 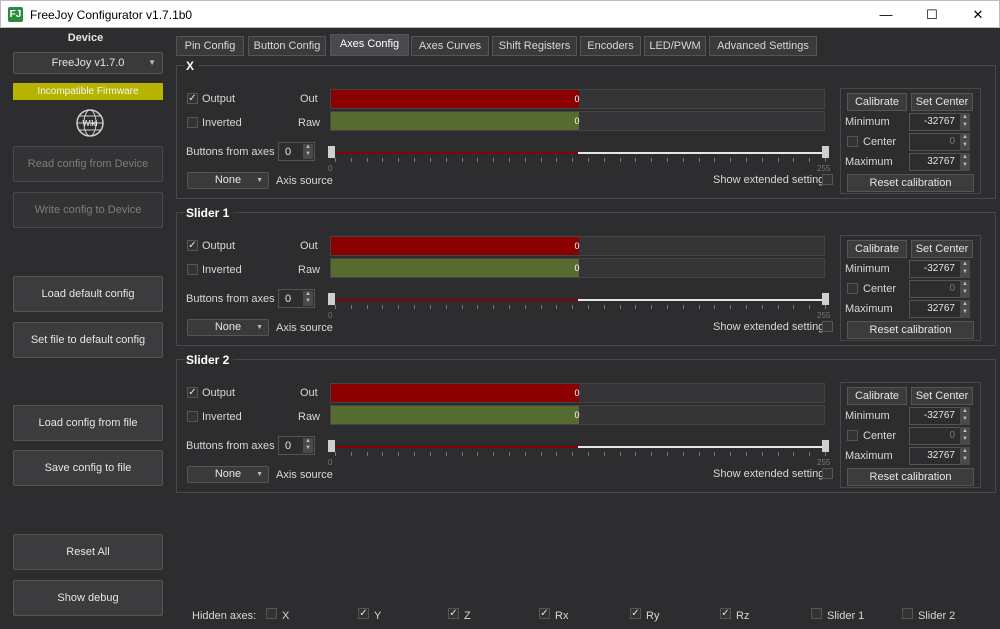 I want to click on close-button: ✕, so click(x=978, y=14).